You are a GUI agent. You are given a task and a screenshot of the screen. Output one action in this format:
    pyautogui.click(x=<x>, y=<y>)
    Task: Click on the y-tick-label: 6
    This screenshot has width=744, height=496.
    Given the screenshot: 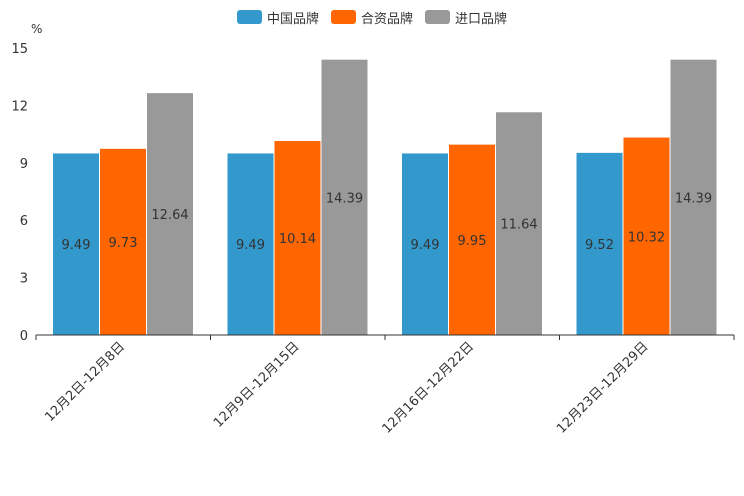 What is the action you would take?
    pyautogui.click(x=24, y=221)
    